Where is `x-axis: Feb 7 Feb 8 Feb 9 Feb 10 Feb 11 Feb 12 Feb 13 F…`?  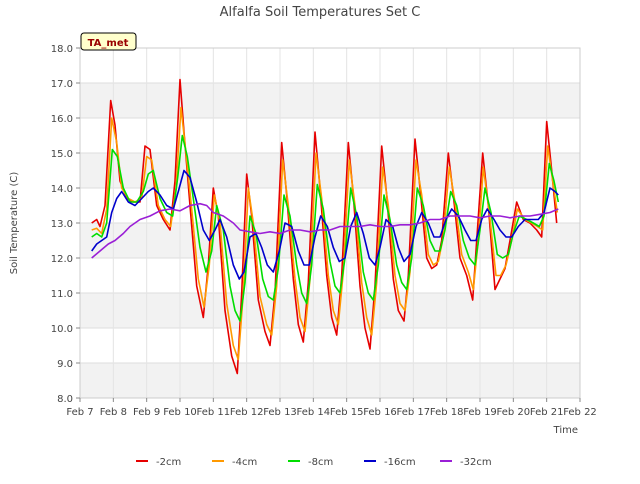 x-axis: Feb 7 Feb 8 Feb 9 Feb 10 Feb 11 Feb 12 Feb 13 F… is located at coordinates (331, 408).